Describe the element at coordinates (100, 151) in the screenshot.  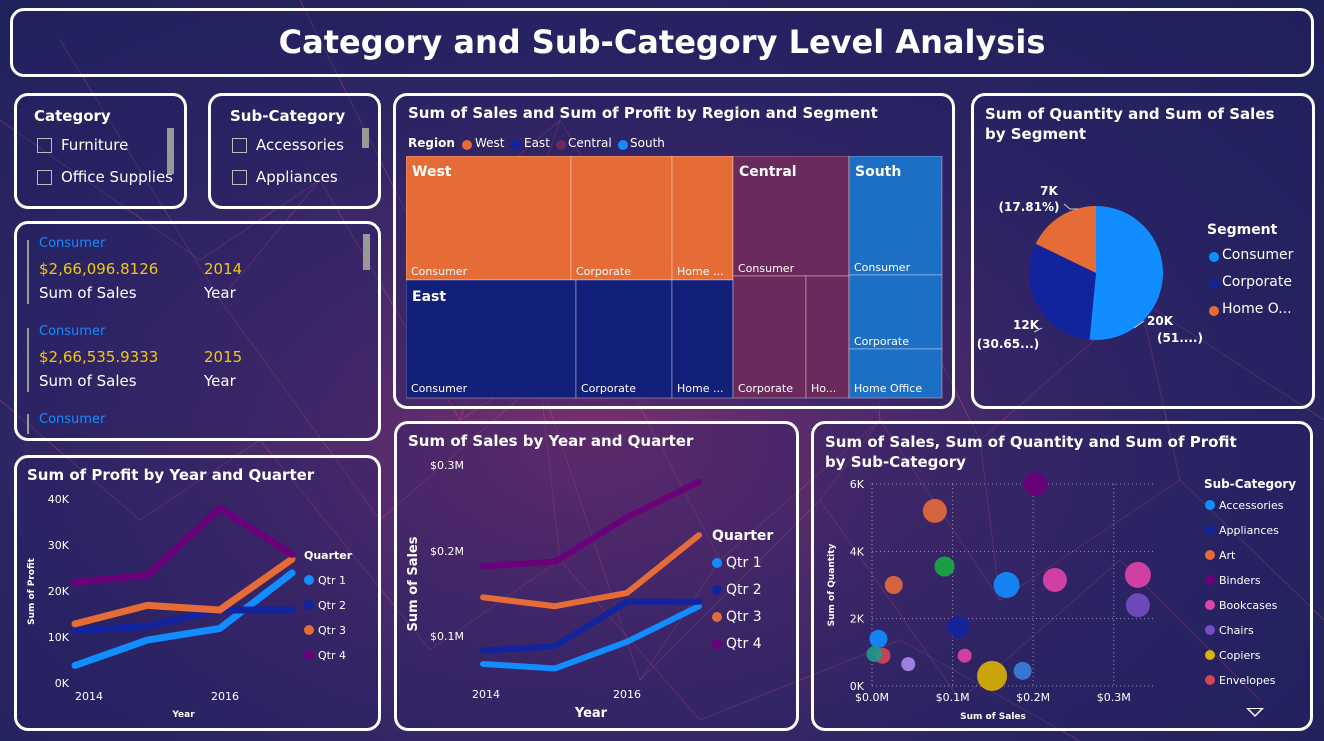
I see `category-slicer: Category Furniture Office Supplies` at that location.